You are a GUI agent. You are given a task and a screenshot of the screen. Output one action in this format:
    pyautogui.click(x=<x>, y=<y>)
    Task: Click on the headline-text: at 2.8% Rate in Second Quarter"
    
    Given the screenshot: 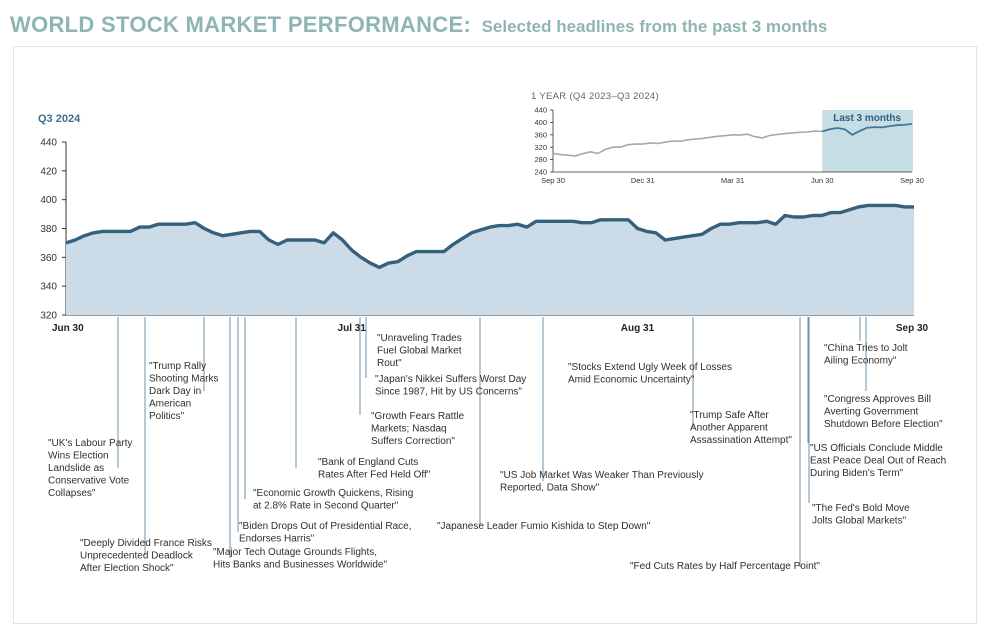 What is the action you would take?
    pyautogui.click(x=326, y=506)
    